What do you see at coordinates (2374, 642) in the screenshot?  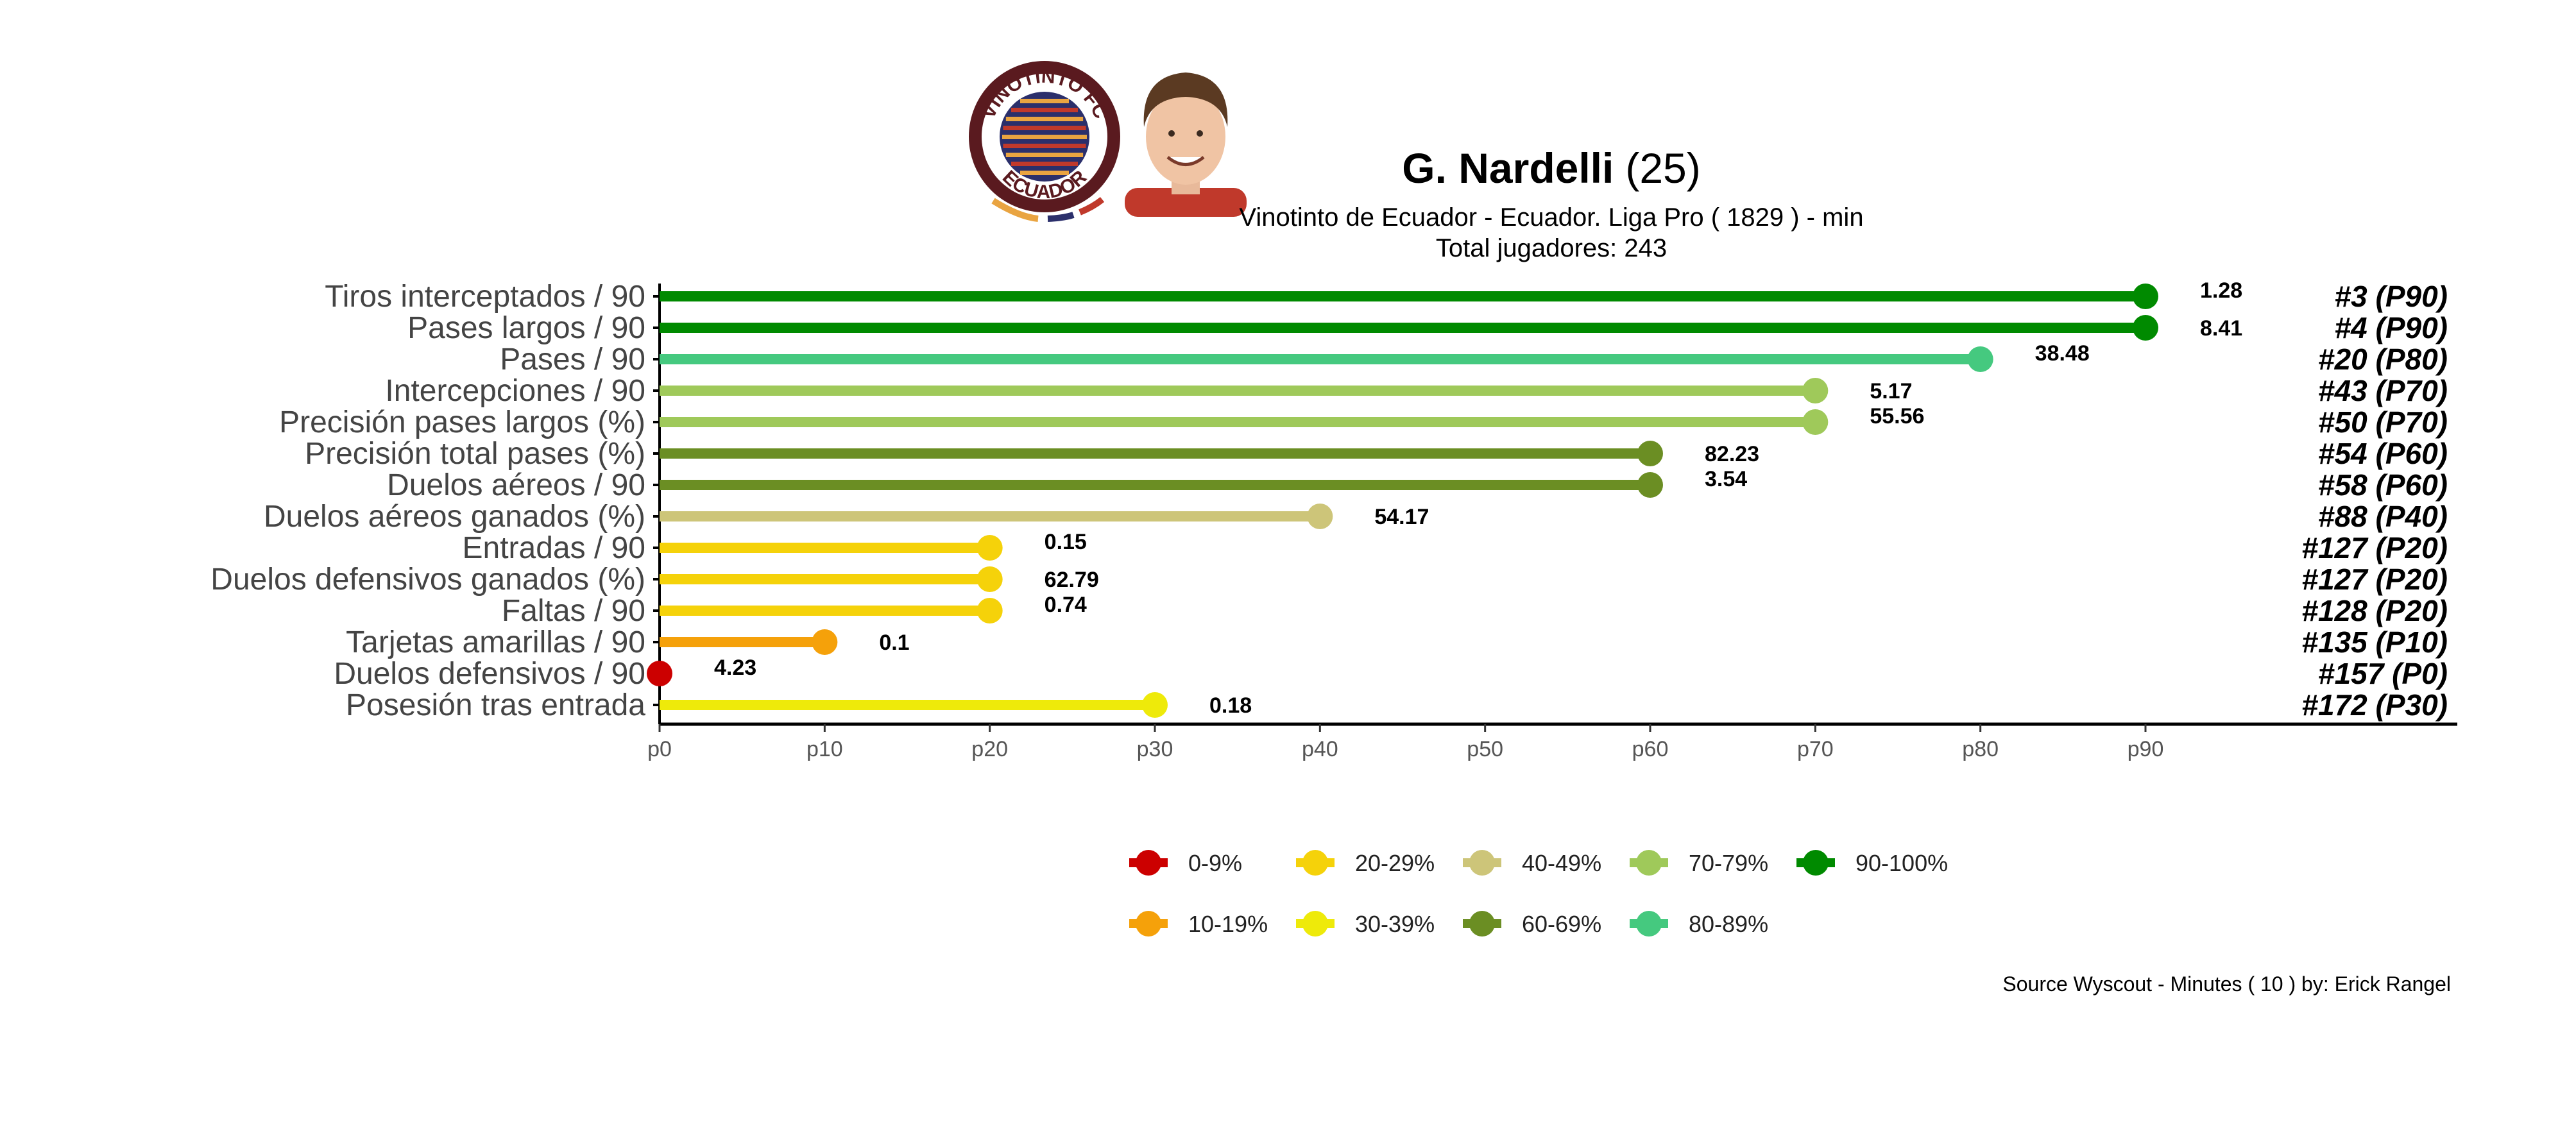 I see `rank-label: #135 (P10)` at bounding box center [2374, 642].